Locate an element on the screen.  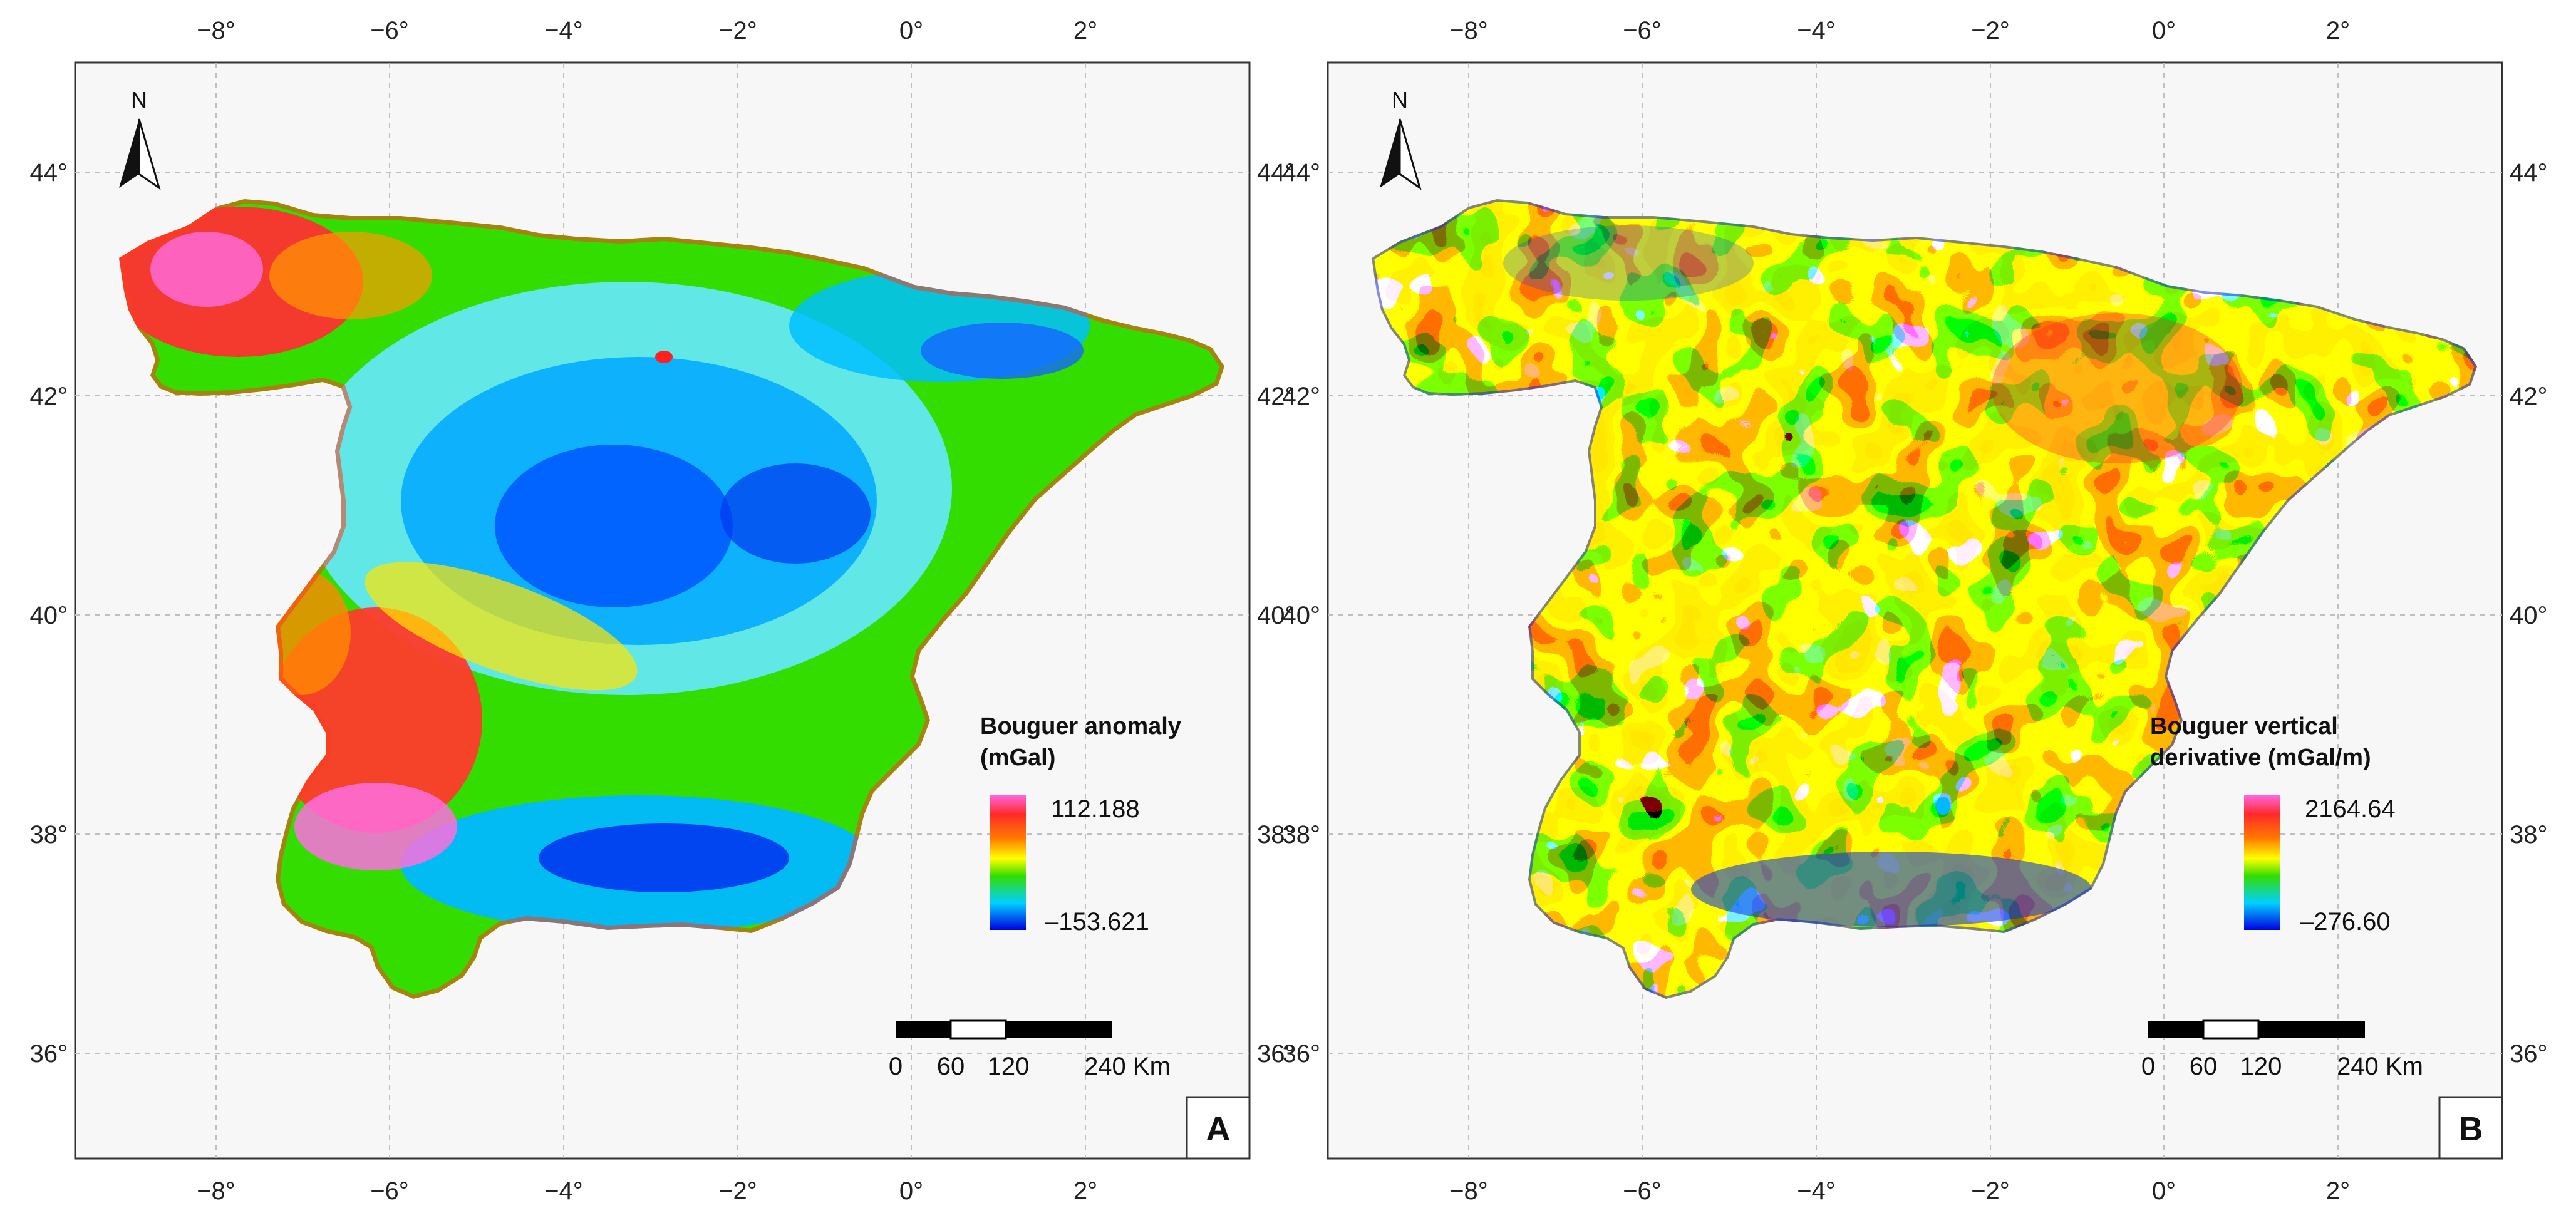
legend-title-line2: (mGal) is located at coordinates (1017, 758).